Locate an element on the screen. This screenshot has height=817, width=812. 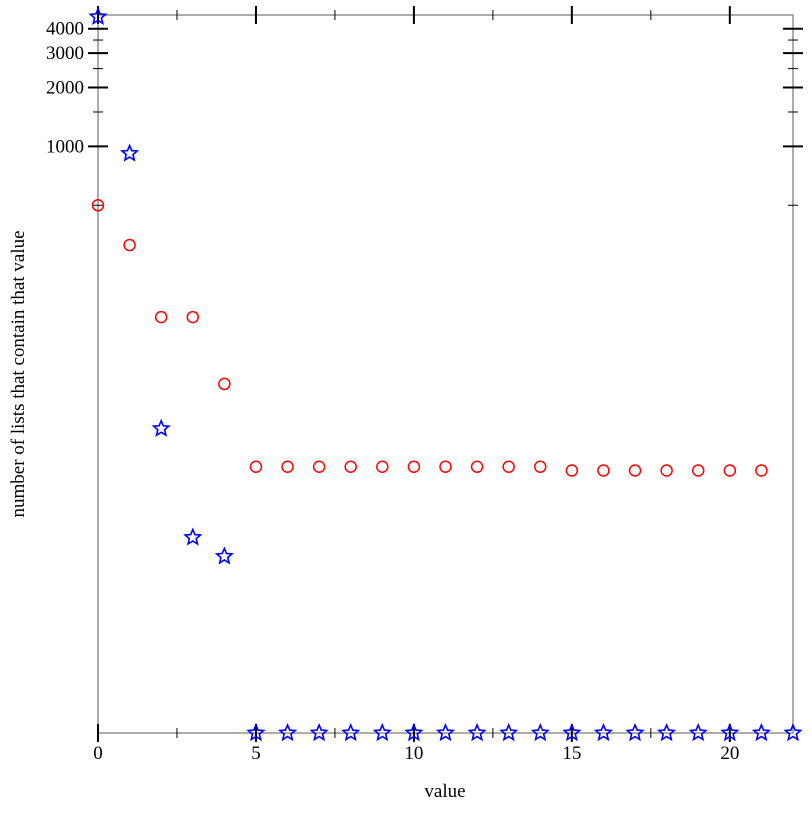
x-tick-label: 5 is located at coordinates (256, 753).